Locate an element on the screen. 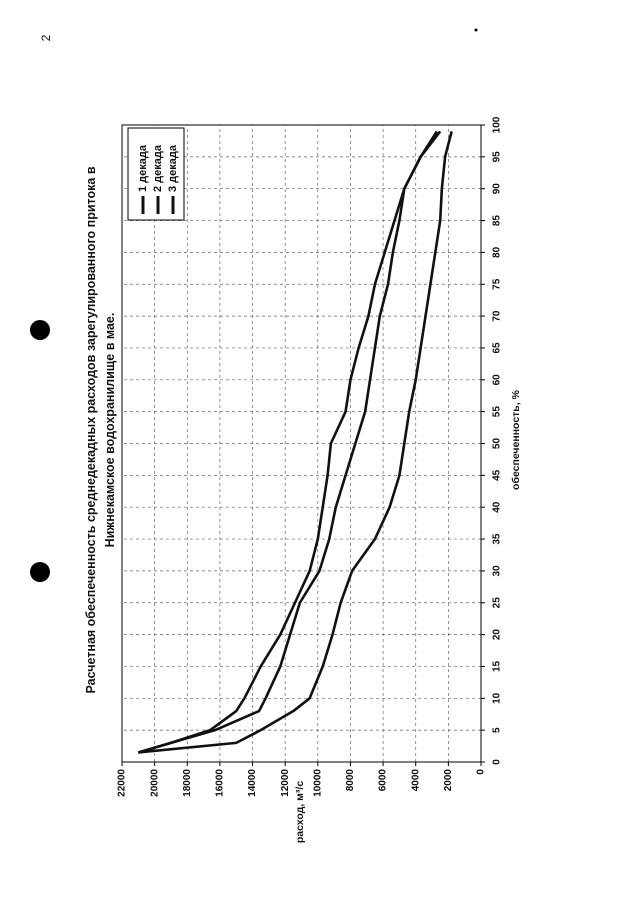 This screenshot has width=640, height=905. x-tick-label: 5 is located at coordinates (497, 730).